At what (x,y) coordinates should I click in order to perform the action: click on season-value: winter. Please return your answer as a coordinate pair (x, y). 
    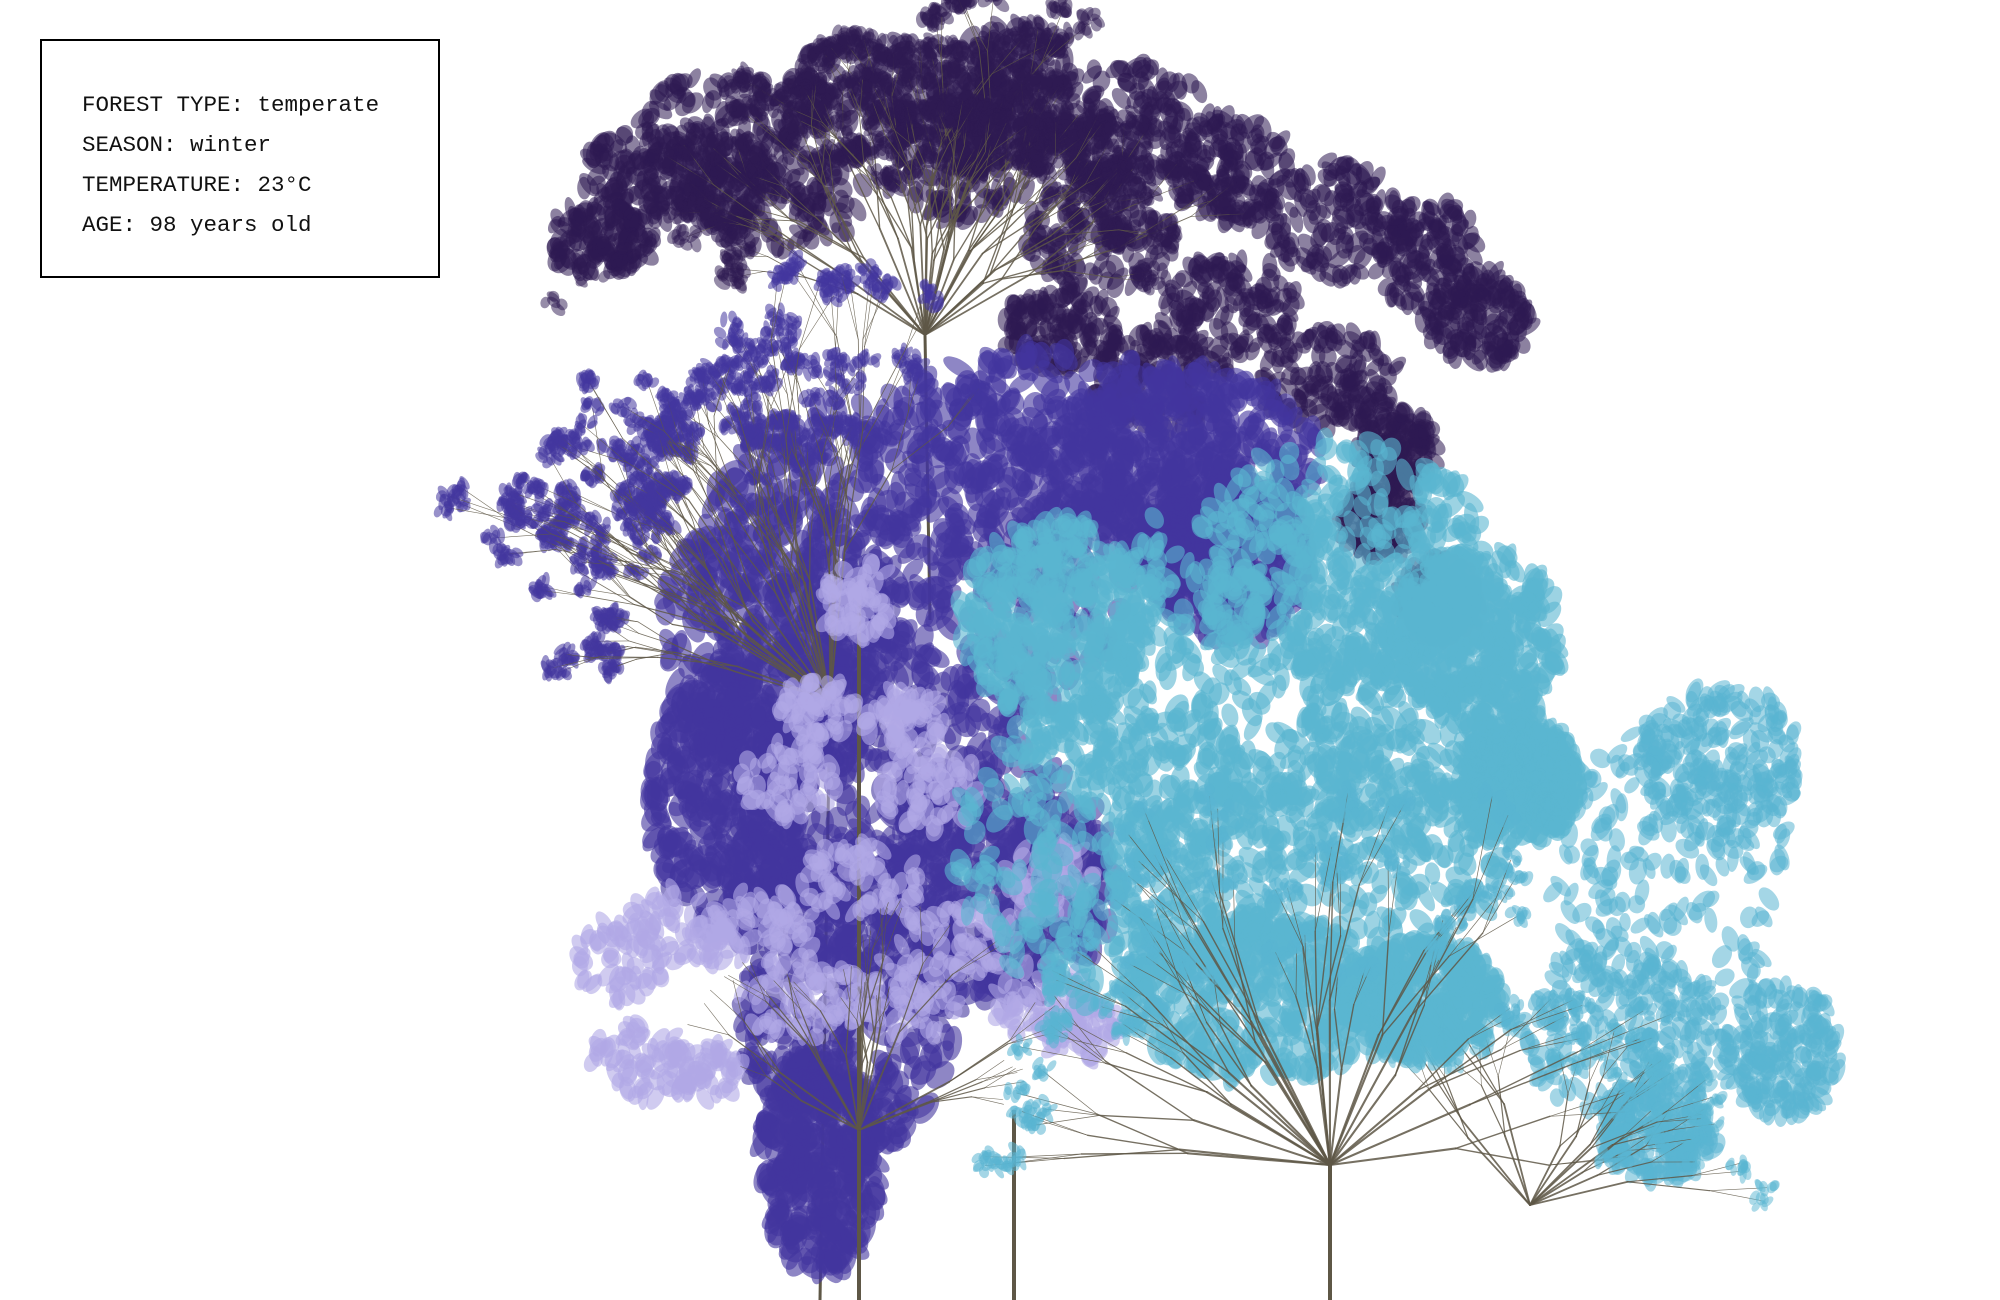
    Looking at the image, I should click on (231, 145).